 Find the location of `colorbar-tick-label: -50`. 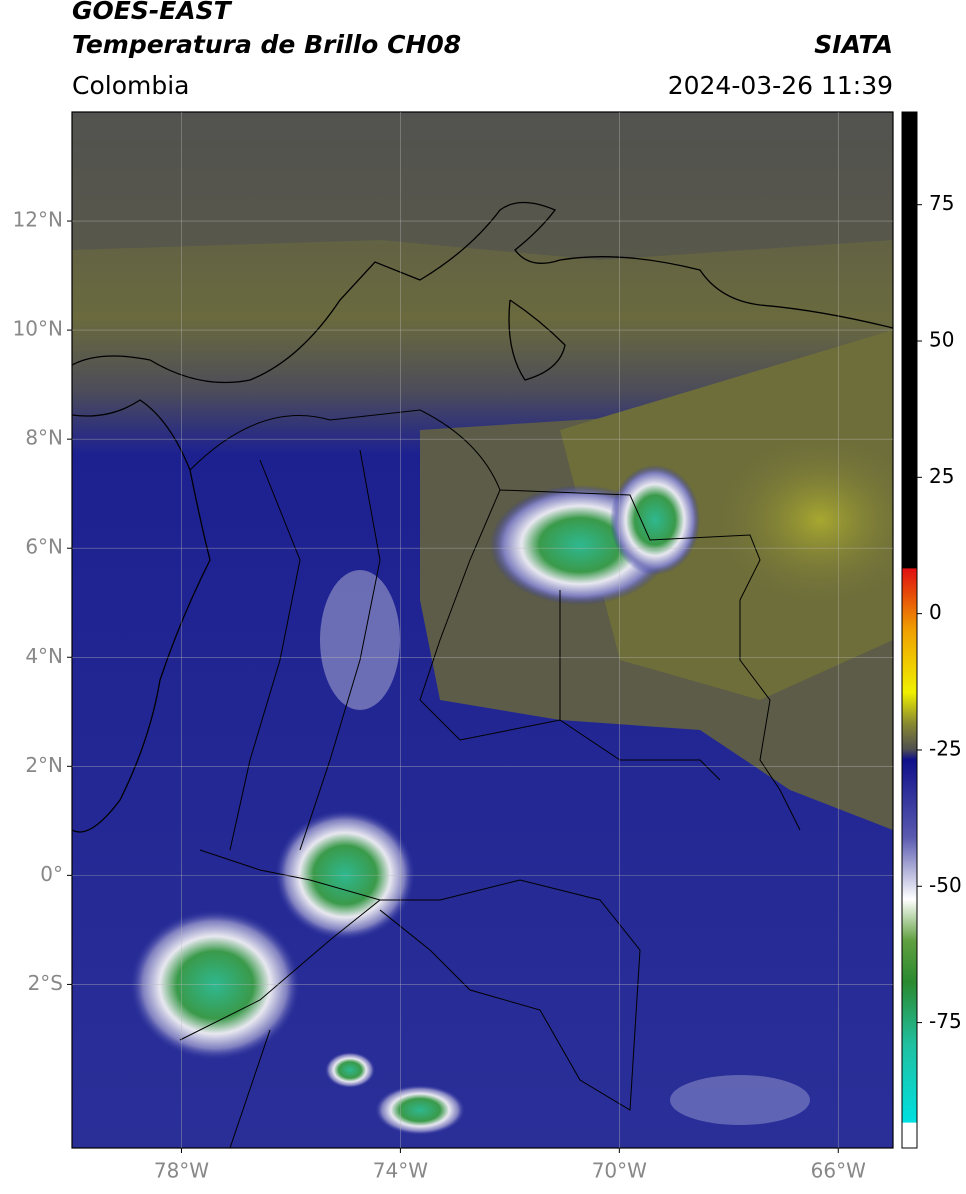

colorbar-tick-label: -50 is located at coordinates (945, 885).